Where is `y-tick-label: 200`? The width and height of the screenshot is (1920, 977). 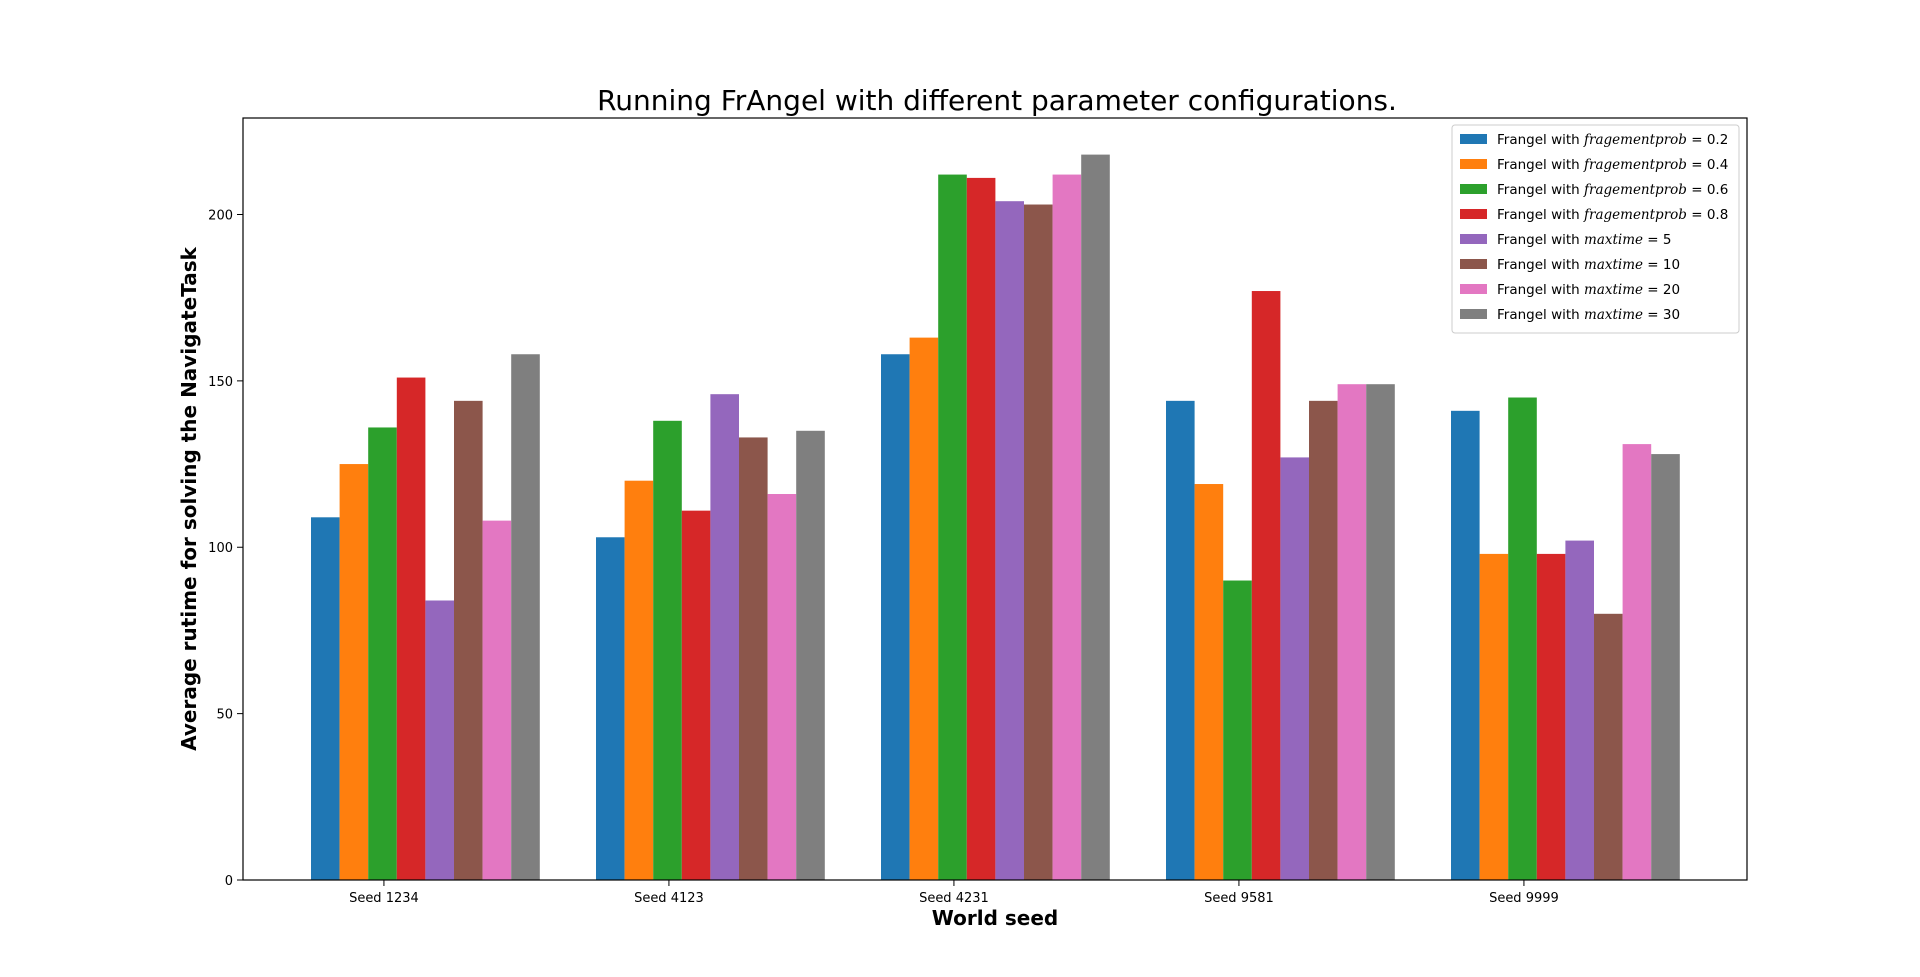
y-tick-label: 200 is located at coordinates (220, 215).